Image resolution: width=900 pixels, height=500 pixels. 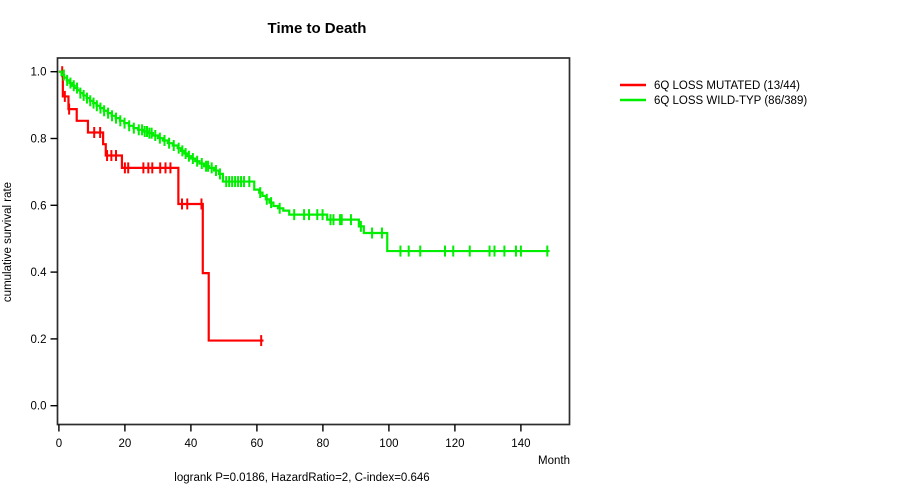 What do you see at coordinates (520, 444) in the screenshot?
I see `x-tick-label: 140` at bounding box center [520, 444].